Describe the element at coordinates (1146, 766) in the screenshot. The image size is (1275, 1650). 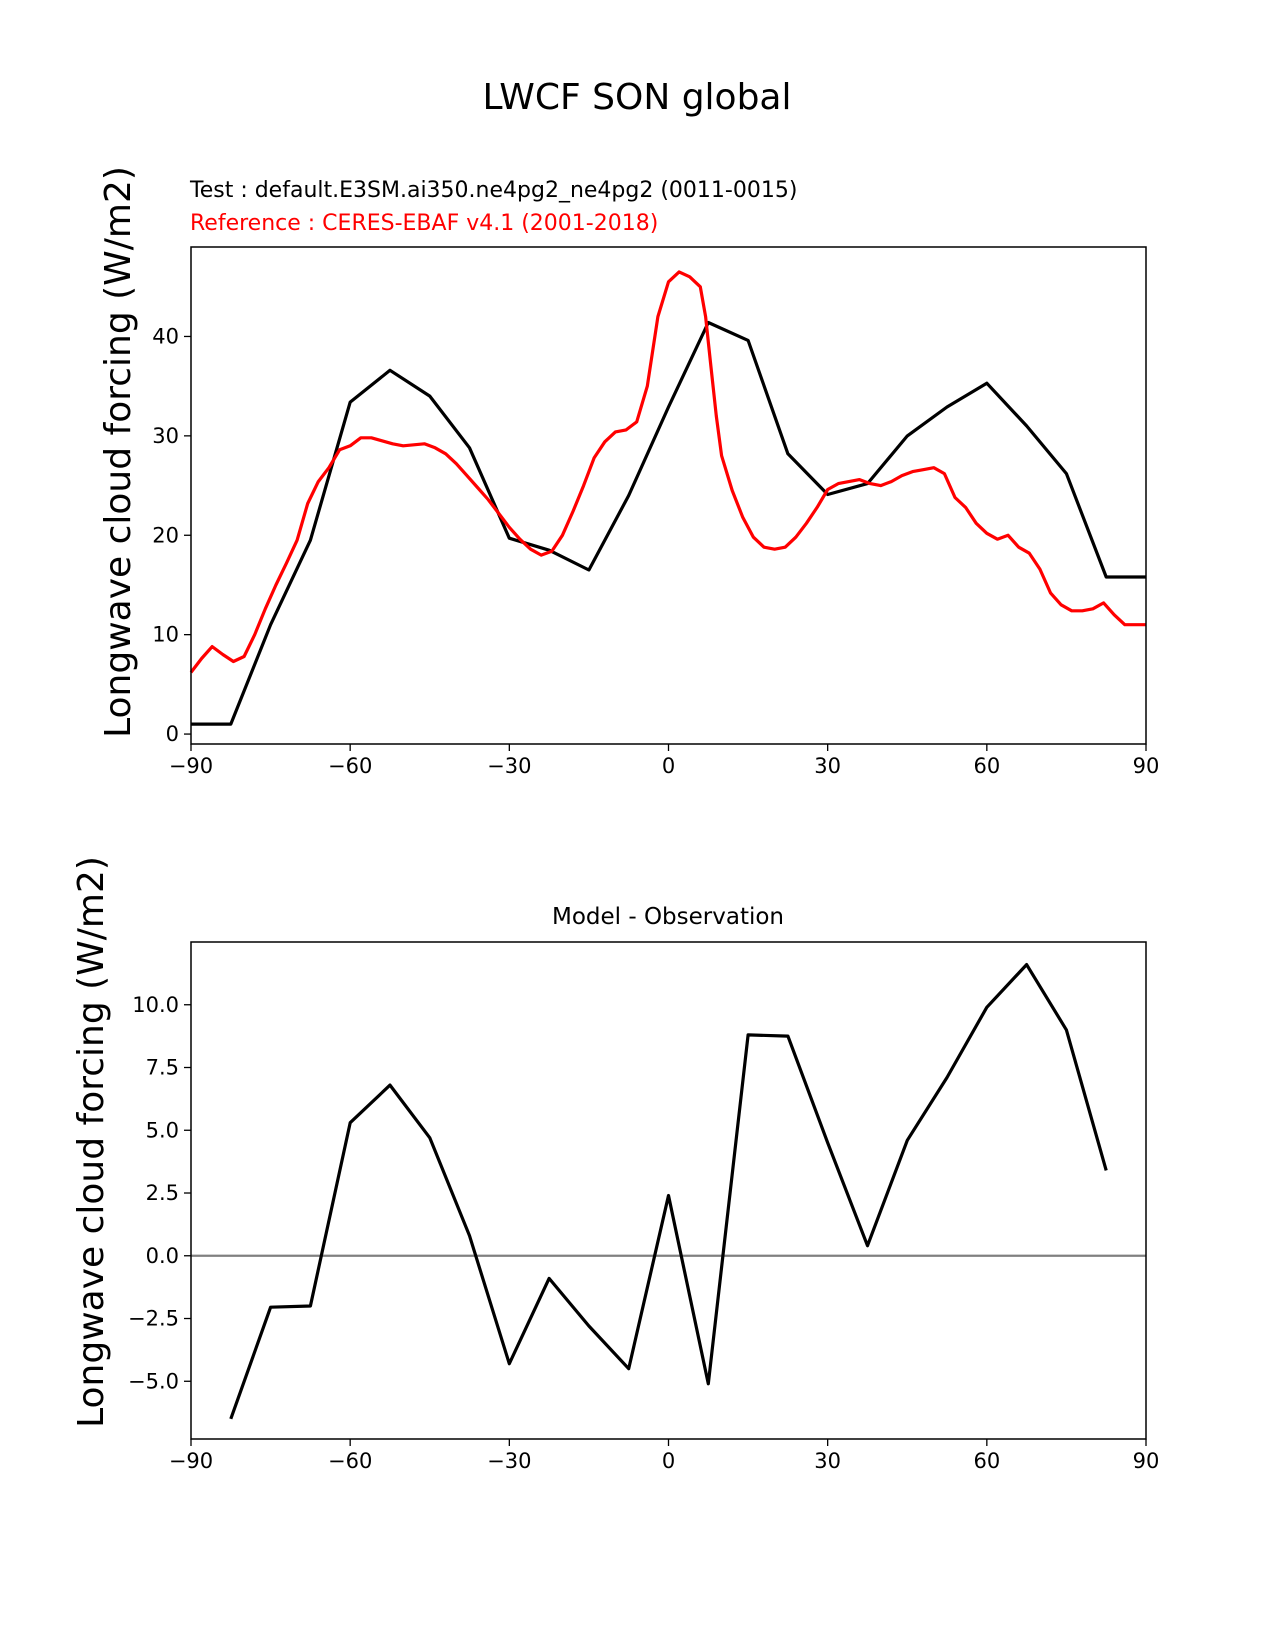
I see `panel-1-x-tick-label: 90` at that location.